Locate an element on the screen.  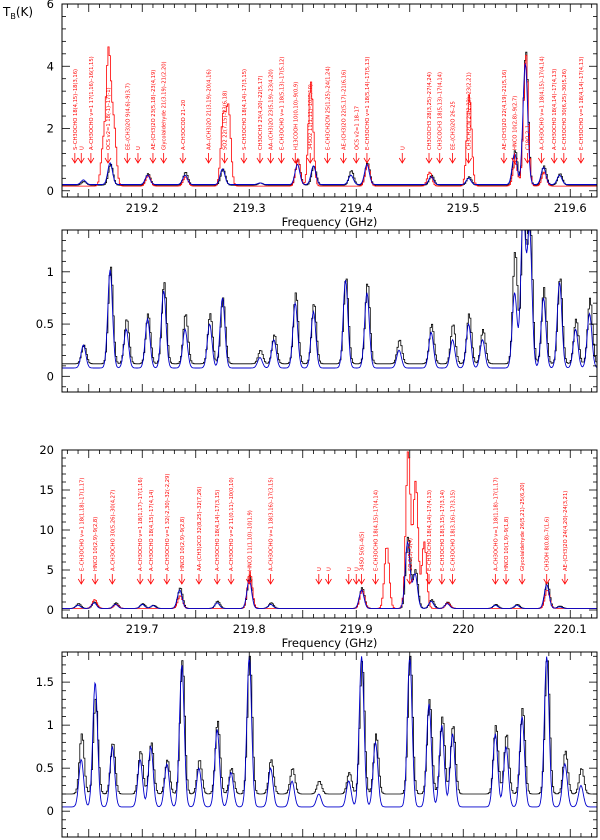
annotation-label: A–CH3OCHO v=2 11(0,11)–10(0,10) is located at coordinates (232, 524).